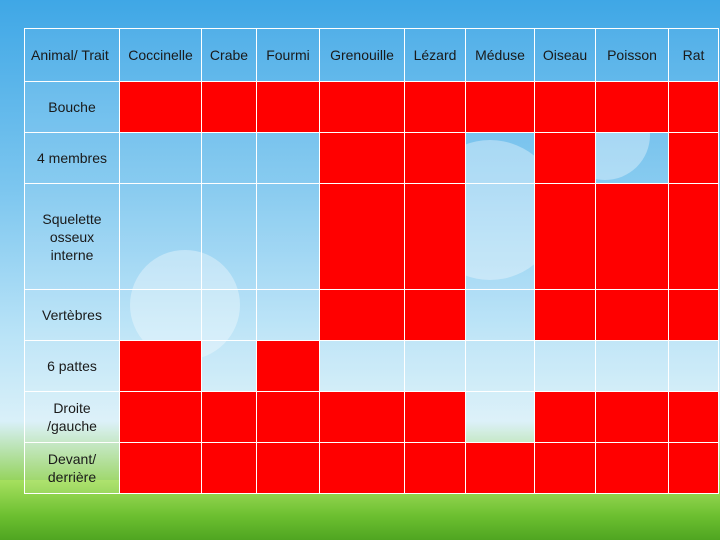 Image resolution: width=720 pixels, height=540 pixels. I want to click on row-label: 4 membres, so click(72, 158).